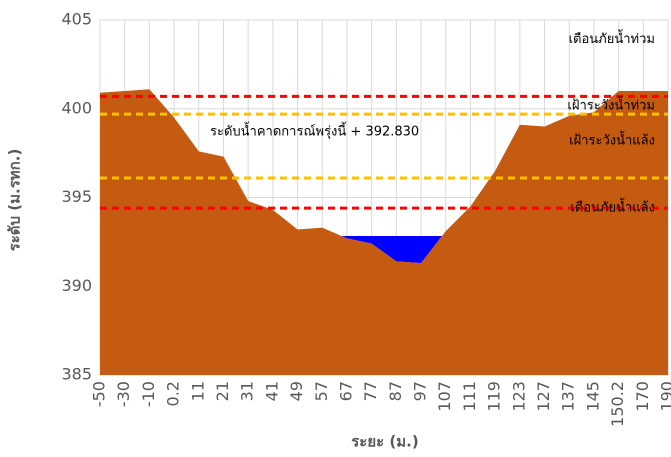  What do you see at coordinates (395, 391) in the screenshot?
I see `x-tick-label: 87` at bounding box center [395, 391].